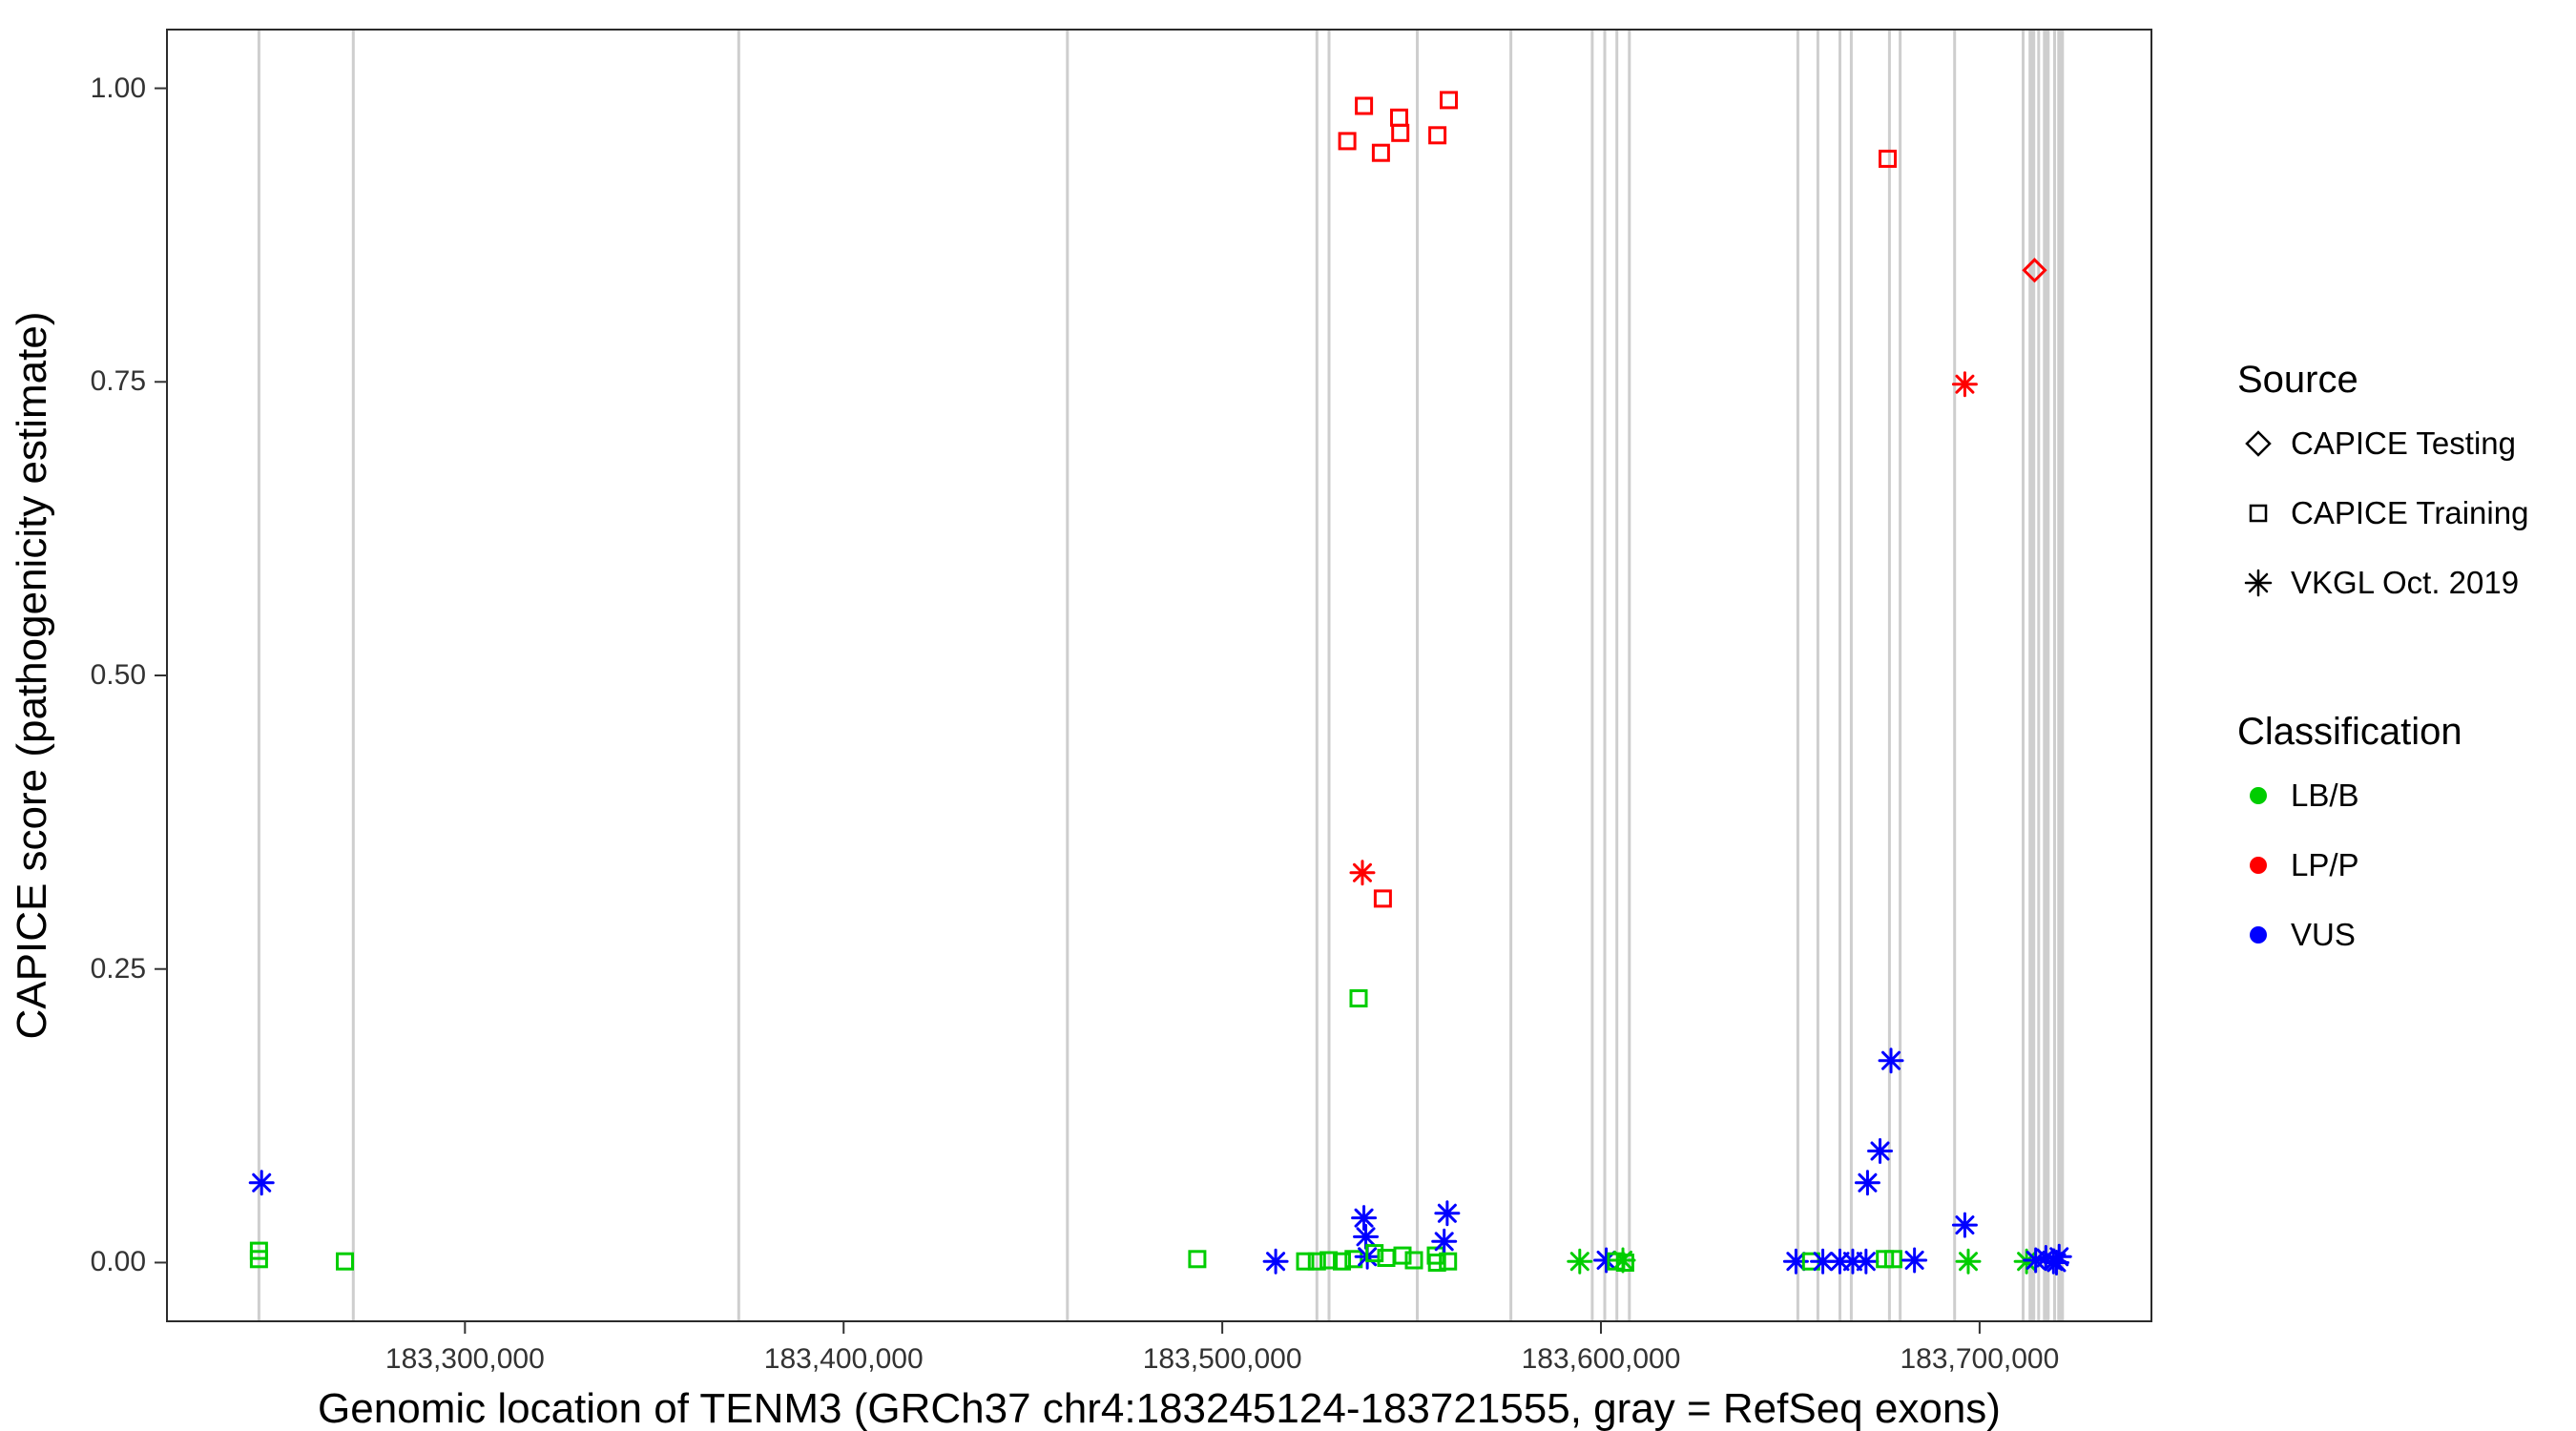 This screenshot has height=1431, width=2576. I want to click on vus-dot, so click(2258, 935).